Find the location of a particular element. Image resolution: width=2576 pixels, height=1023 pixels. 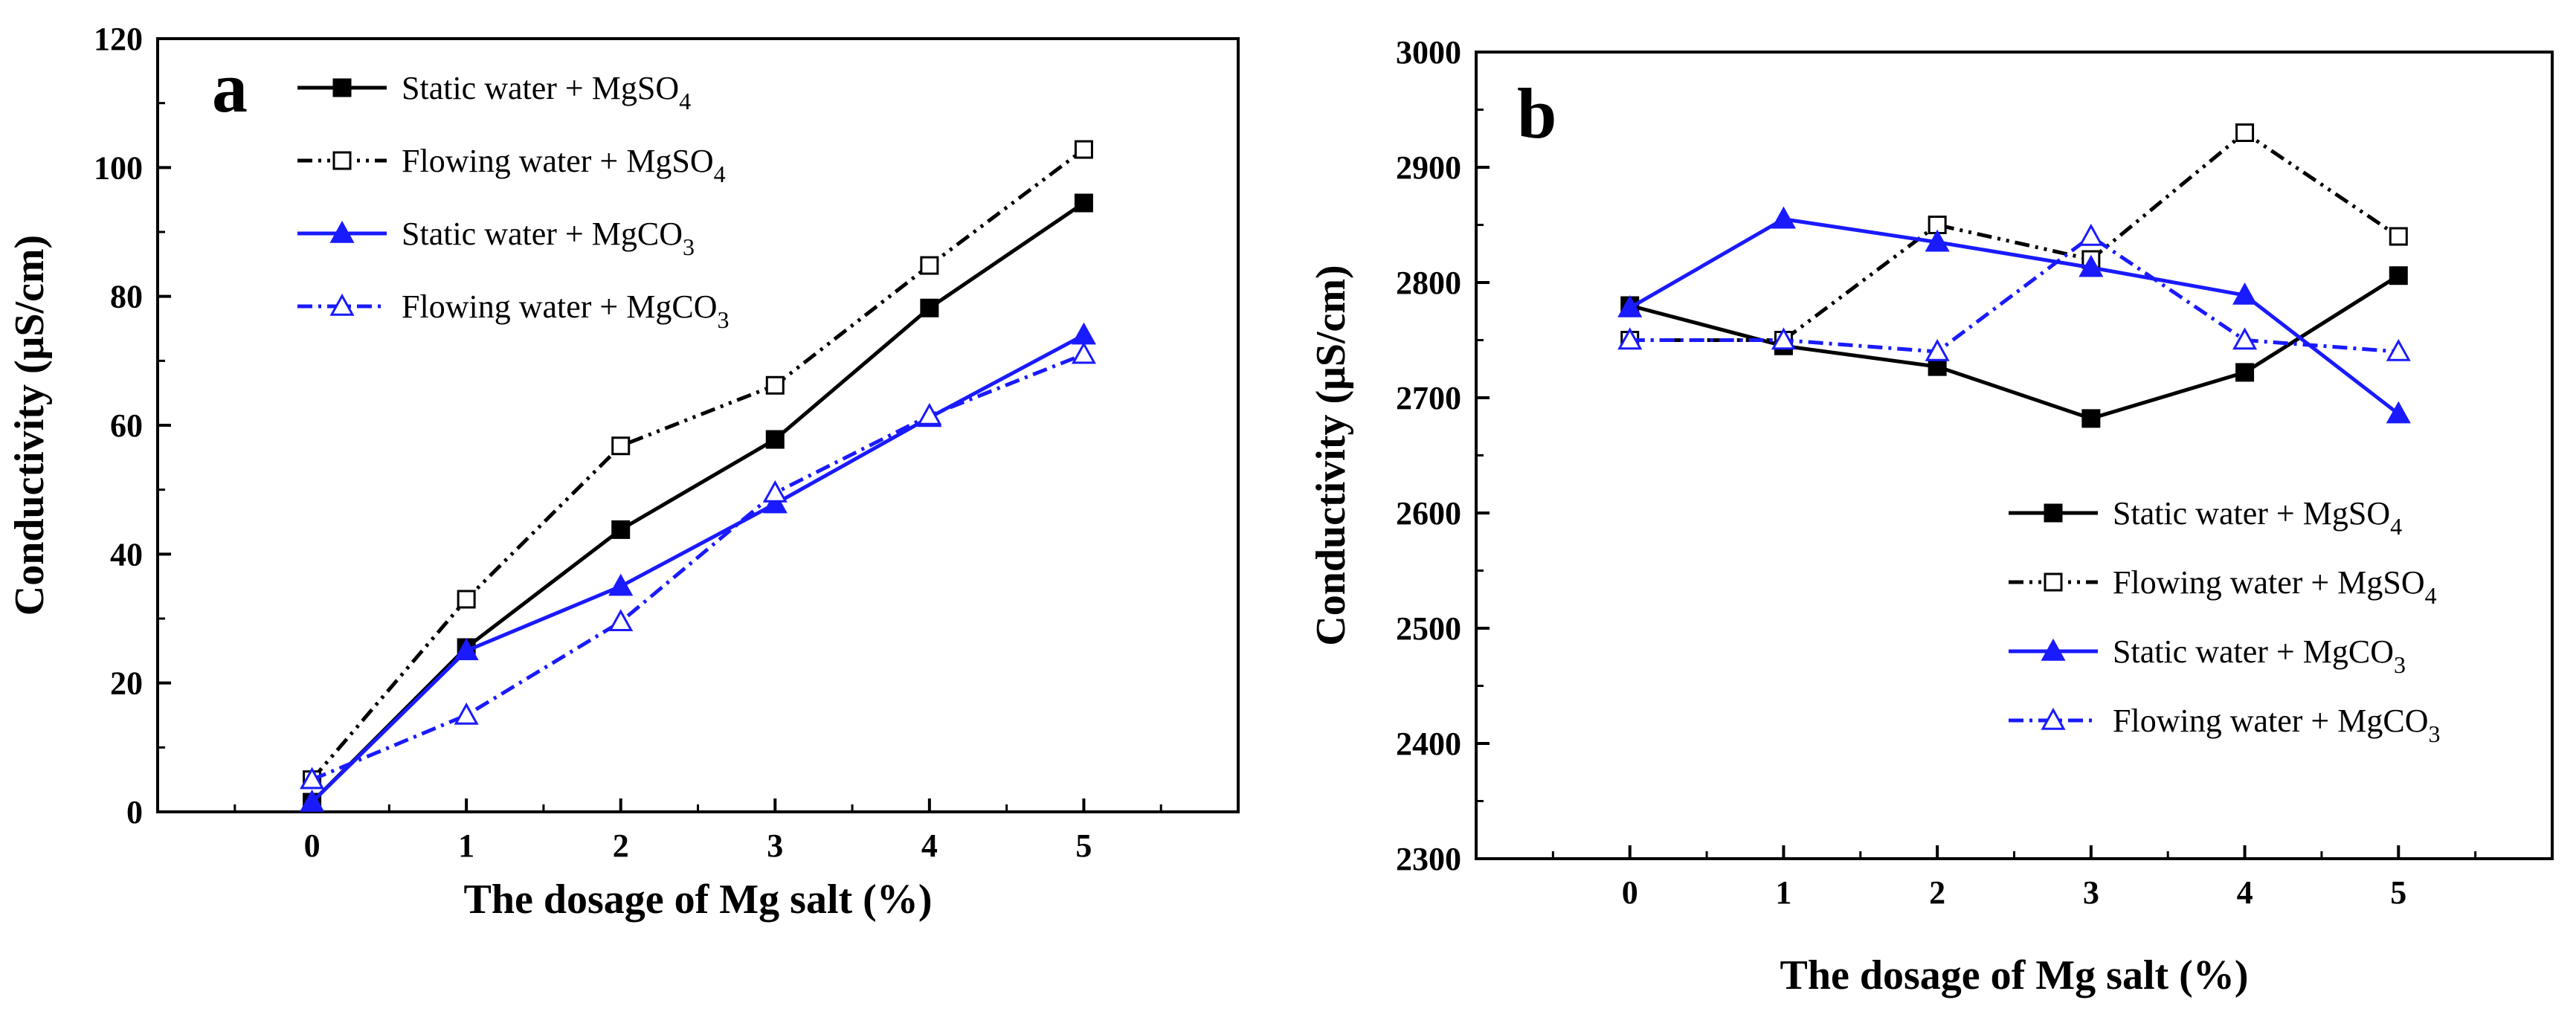

panel-letter: b is located at coordinates (1536, 113).